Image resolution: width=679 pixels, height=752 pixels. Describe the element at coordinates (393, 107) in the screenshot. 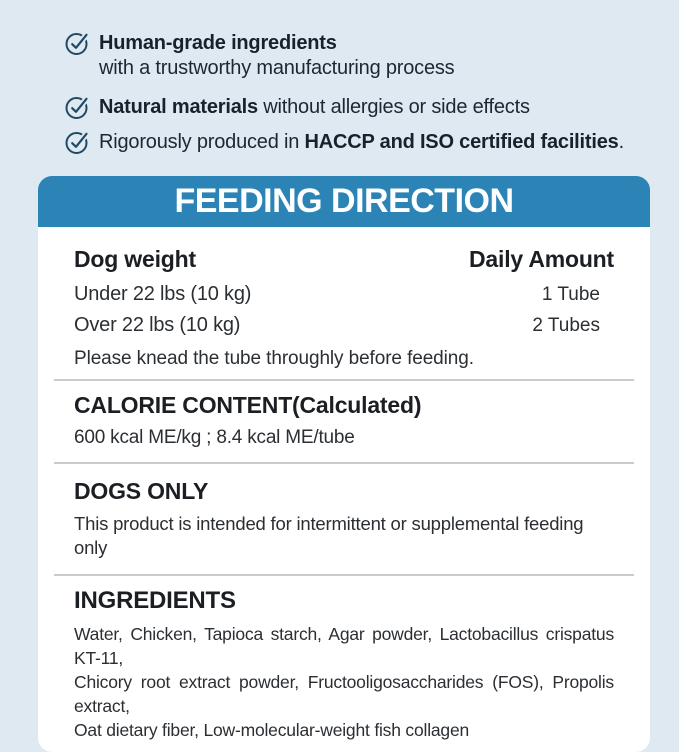

I see `benefit-regular-text: without allergies or side effects` at that location.